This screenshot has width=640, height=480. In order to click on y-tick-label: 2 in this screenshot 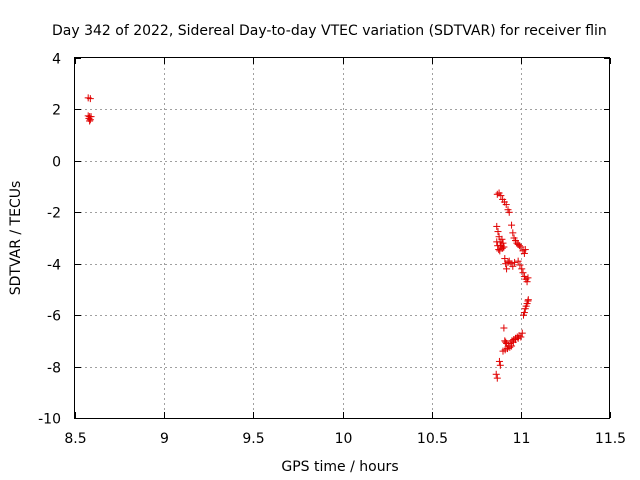, I will do `click(56, 111)`.